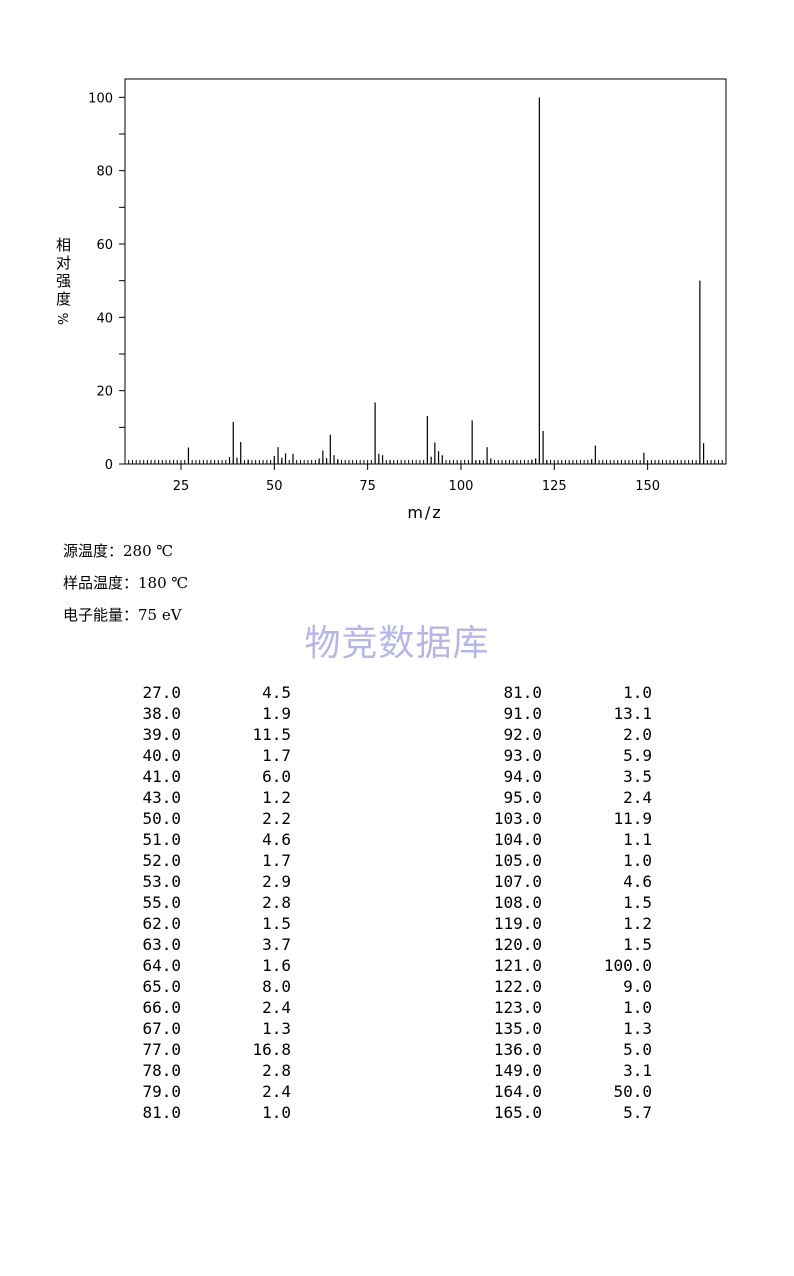 The height and width of the screenshot is (1276, 794). I want to click on peak-mz: 64.0, so click(161, 965).